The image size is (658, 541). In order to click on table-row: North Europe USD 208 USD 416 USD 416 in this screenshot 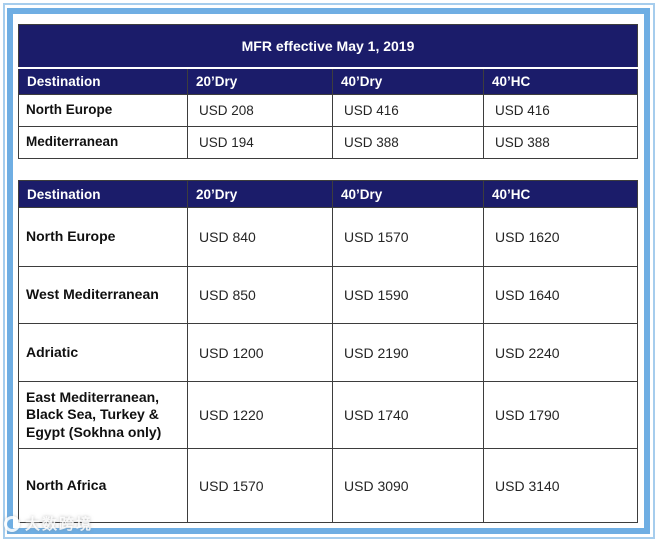, I will do `click(328, 110)`.